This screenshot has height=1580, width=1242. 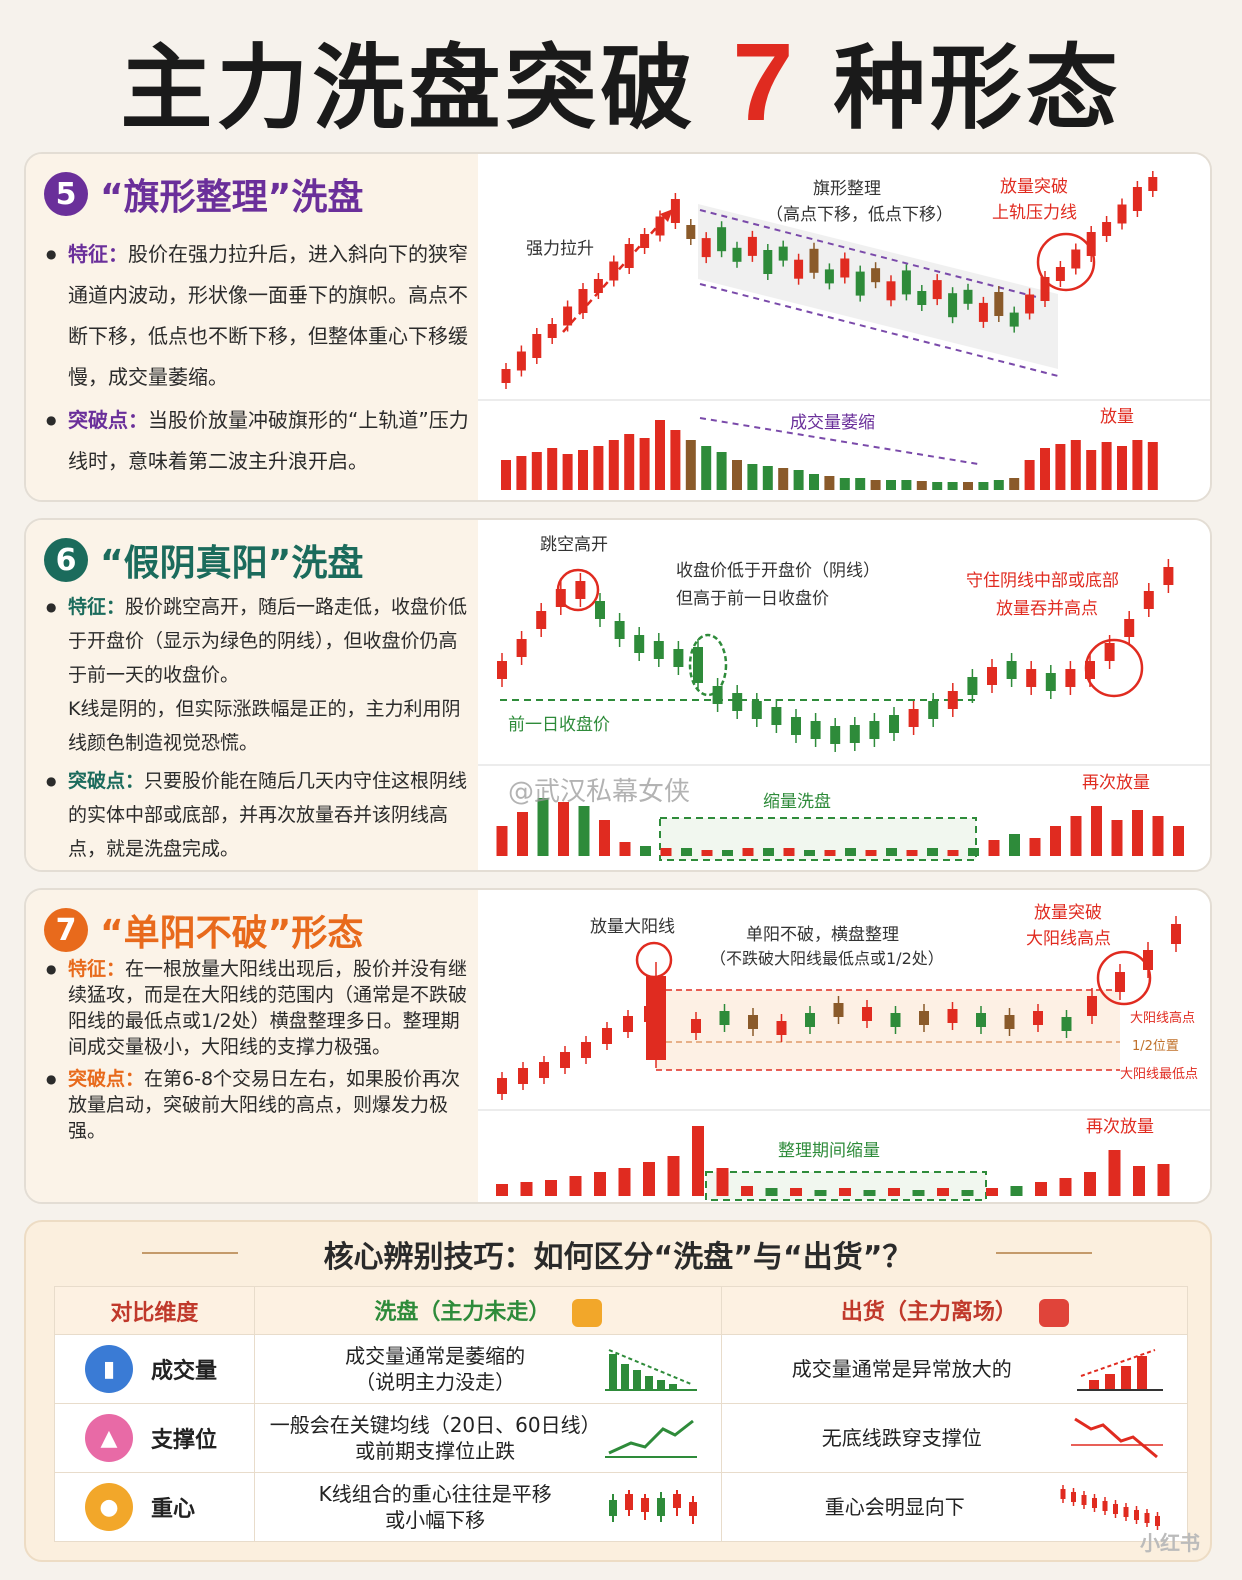 I want to click on flag-volume-bars, so click(x=829, y=455).